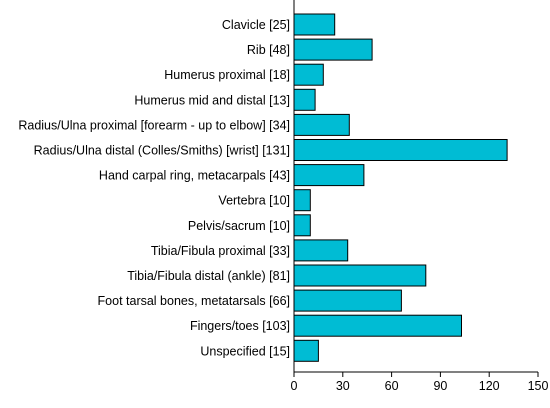  I want to click on x-tick-label: 0, so click(294, 386).